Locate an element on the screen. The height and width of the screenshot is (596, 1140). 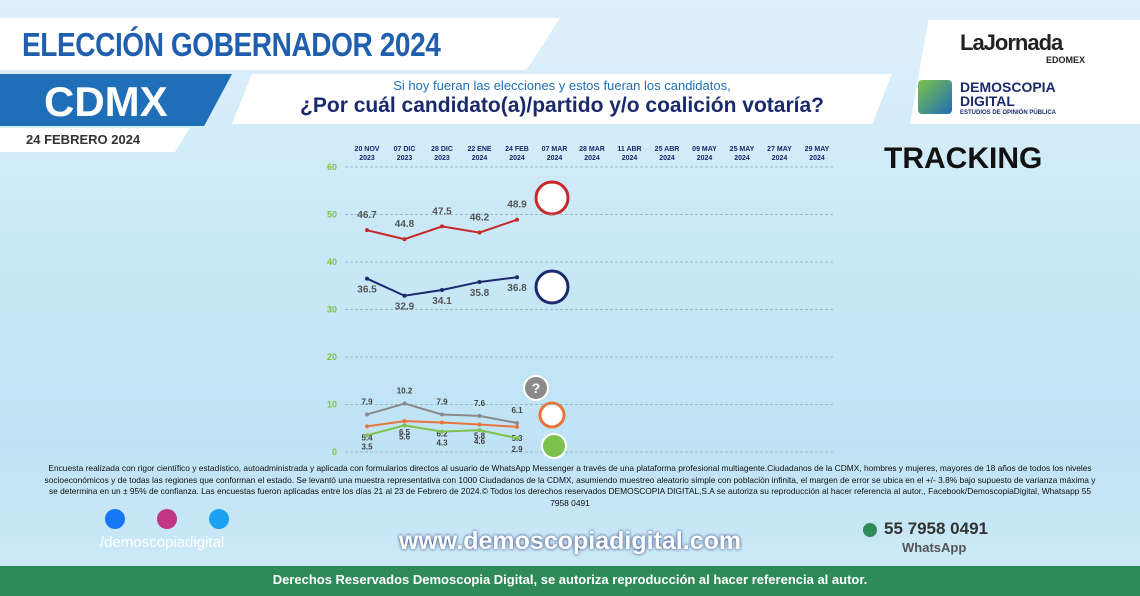
data-label: 2.9 is located at coordinates (517, 449).